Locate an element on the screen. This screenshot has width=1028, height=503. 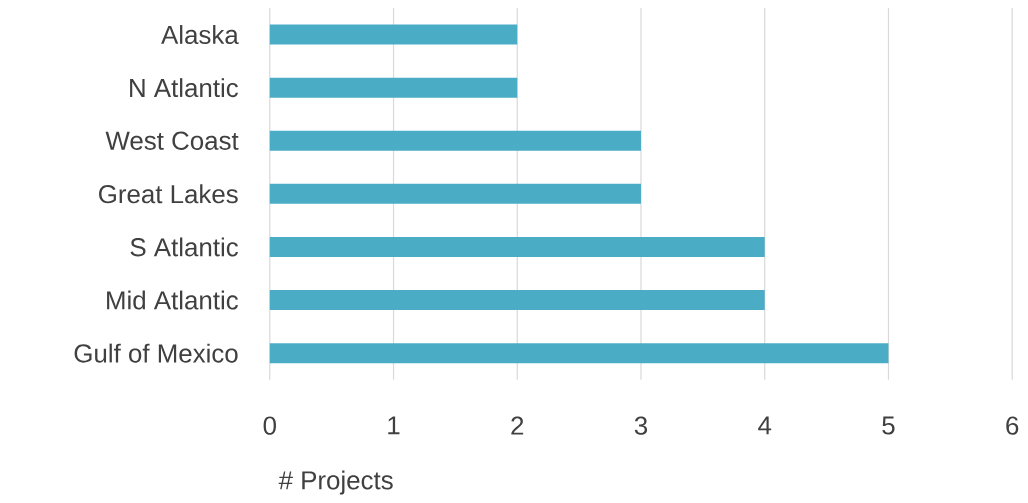
y-tick-label: S Atlantic is located at coordinates (184, 247).